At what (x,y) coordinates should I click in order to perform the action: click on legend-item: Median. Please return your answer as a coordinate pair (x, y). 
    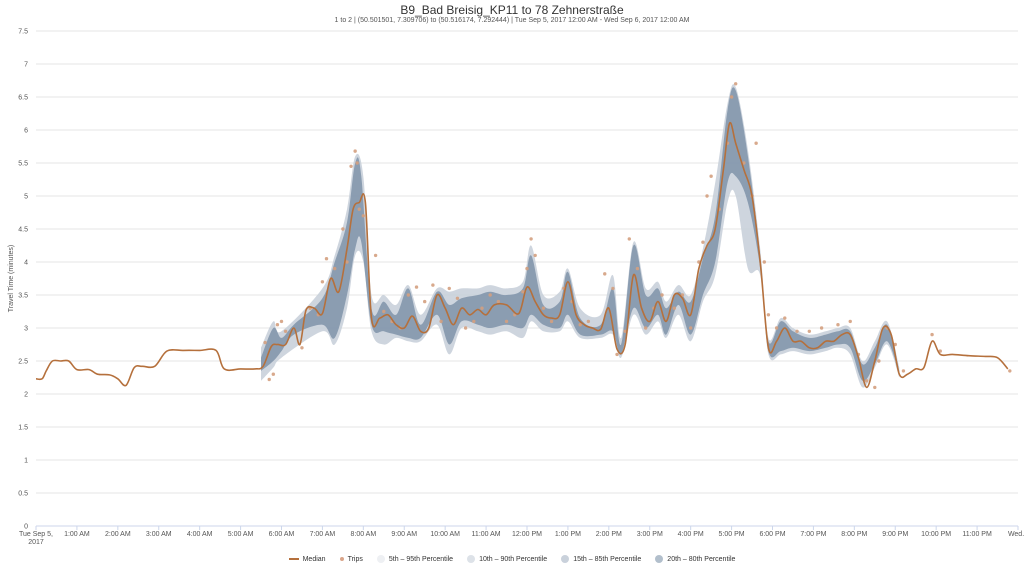
    Looking at the image, I should click on (307, 559).